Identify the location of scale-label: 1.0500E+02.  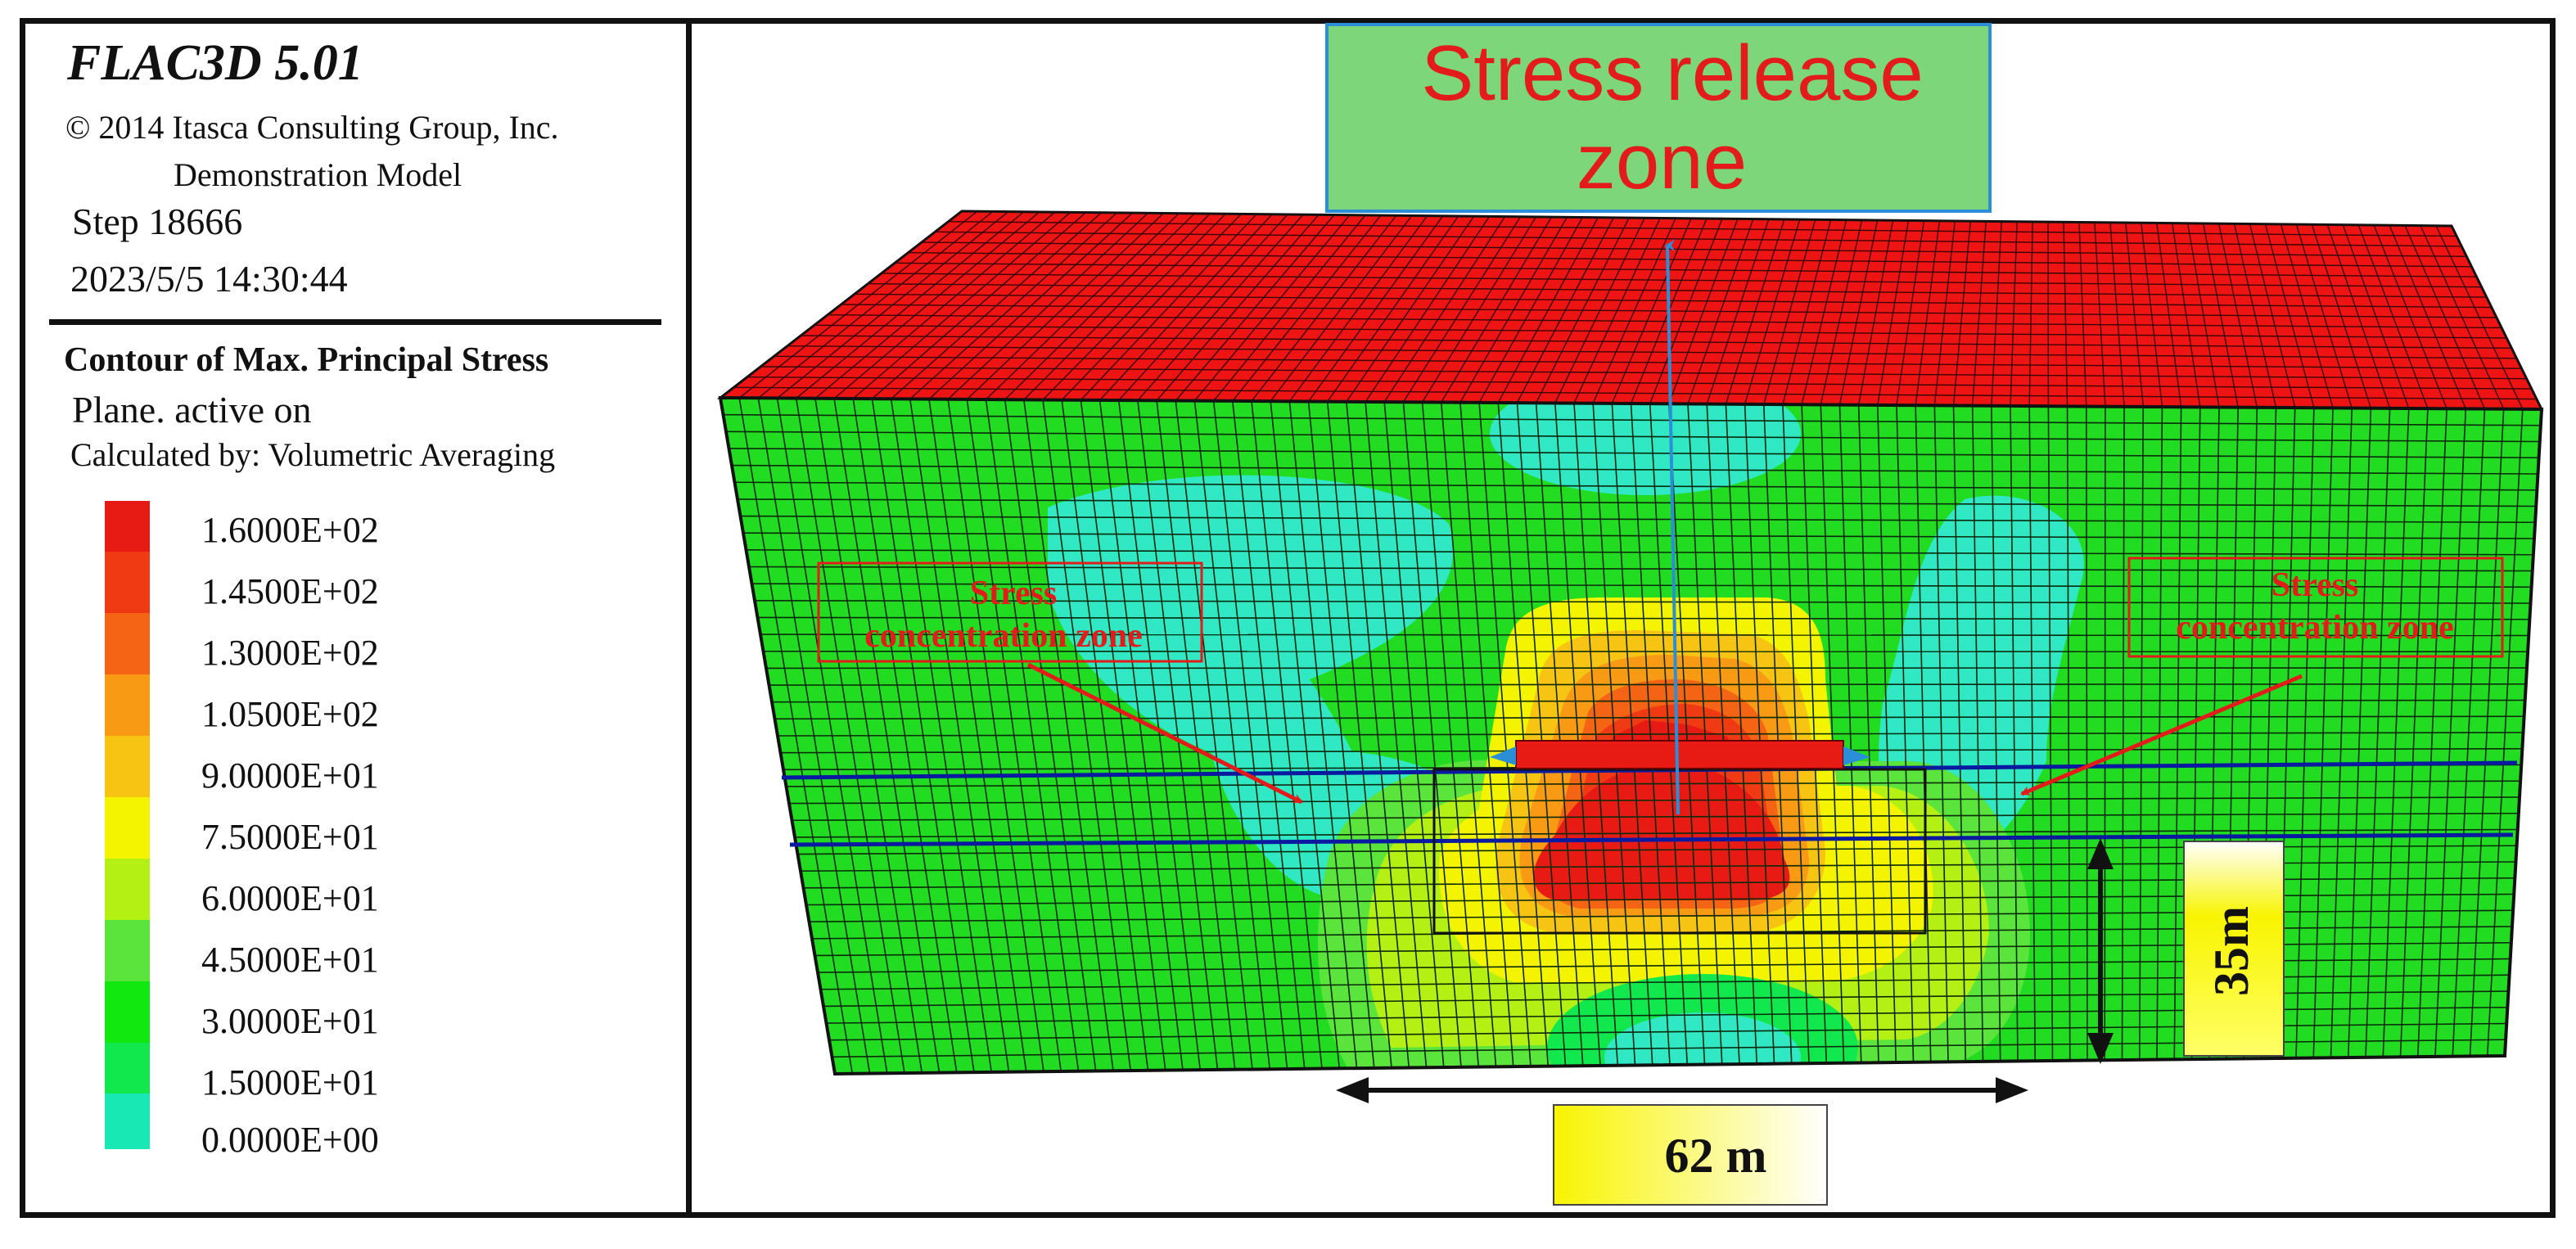
(290, 714).